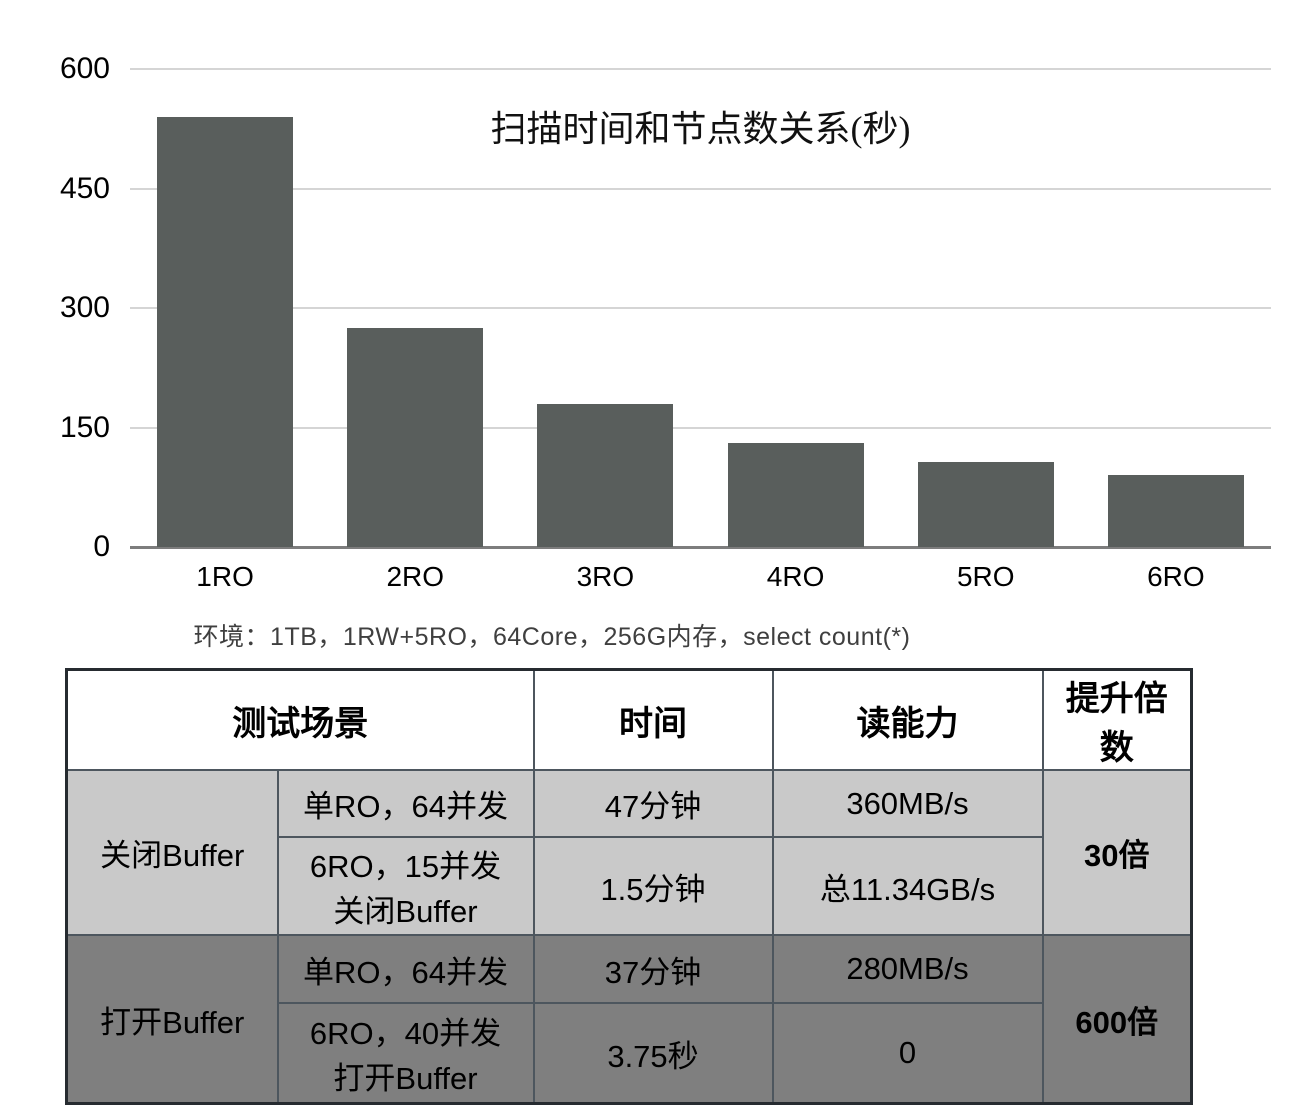 The width and height of the screenshot is (1312, 1120). What do you see at coordinates (700, 547) in the screenshot?
I see `x-axis-line` at bounding box center [700, 547].